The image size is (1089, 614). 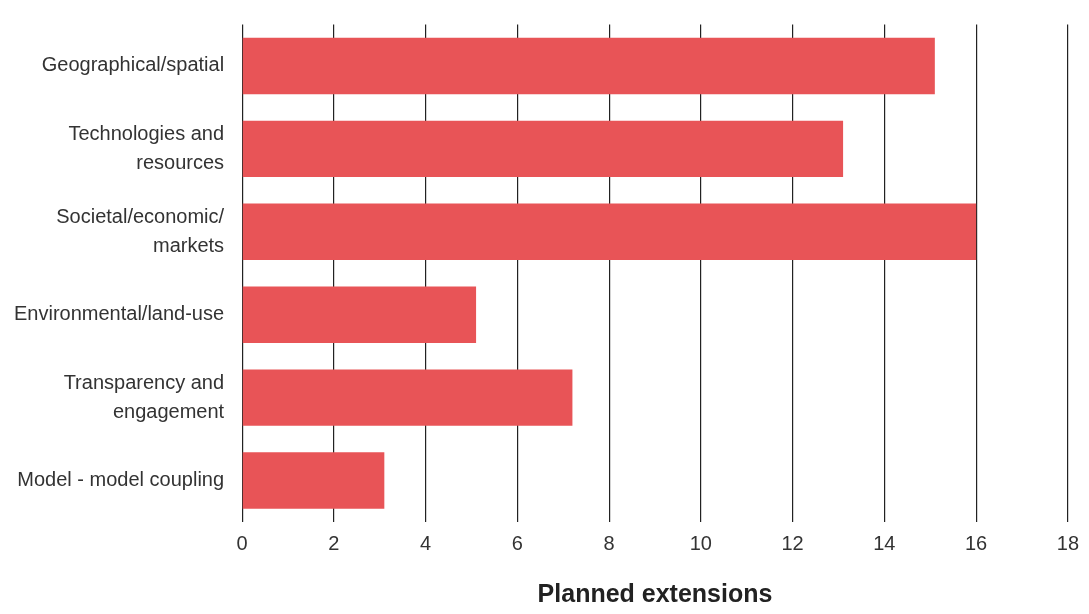 What do you see at coordinates (121, 479) in the screenshot?
I see `y-tick-label: Model - model coupling` at bounding box center [121, 479].